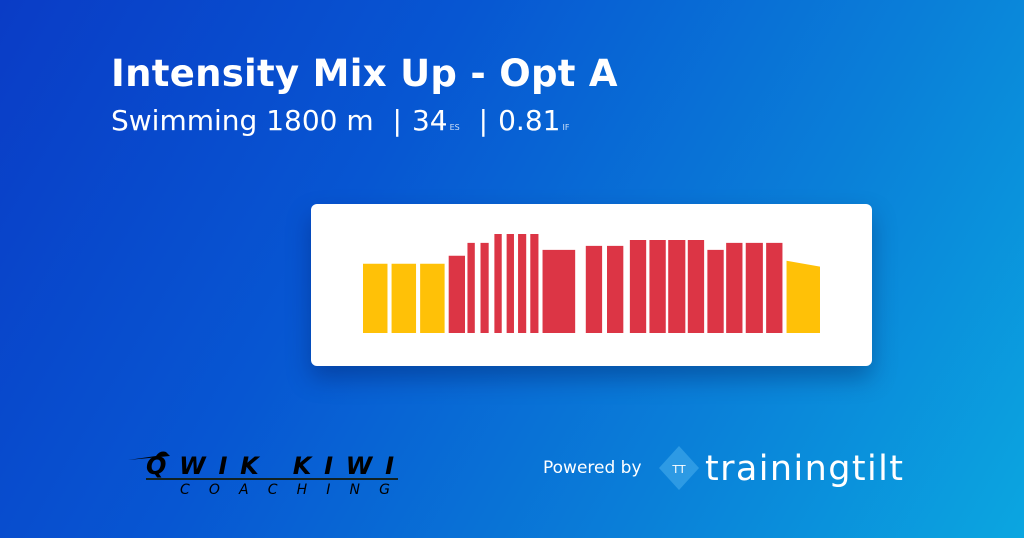  I want to click on powered-by-label: Powered by, so click(592, 468).